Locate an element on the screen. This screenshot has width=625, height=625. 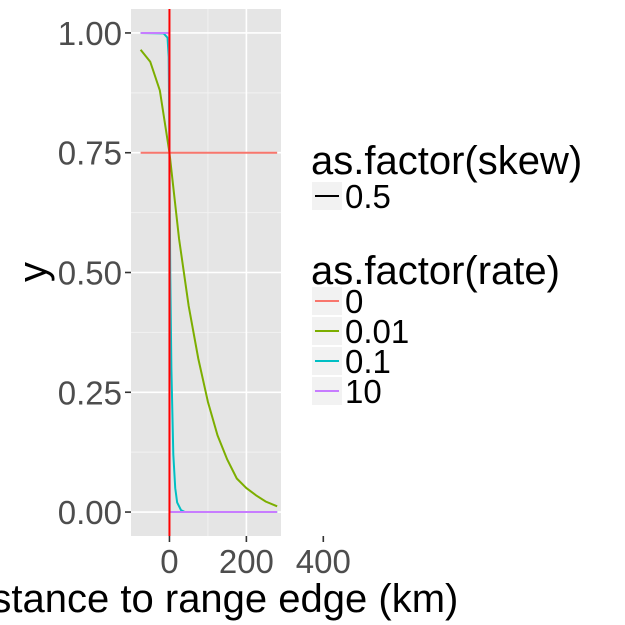
legend-title: as.factor(rate) is located at coordinates (435, 271).